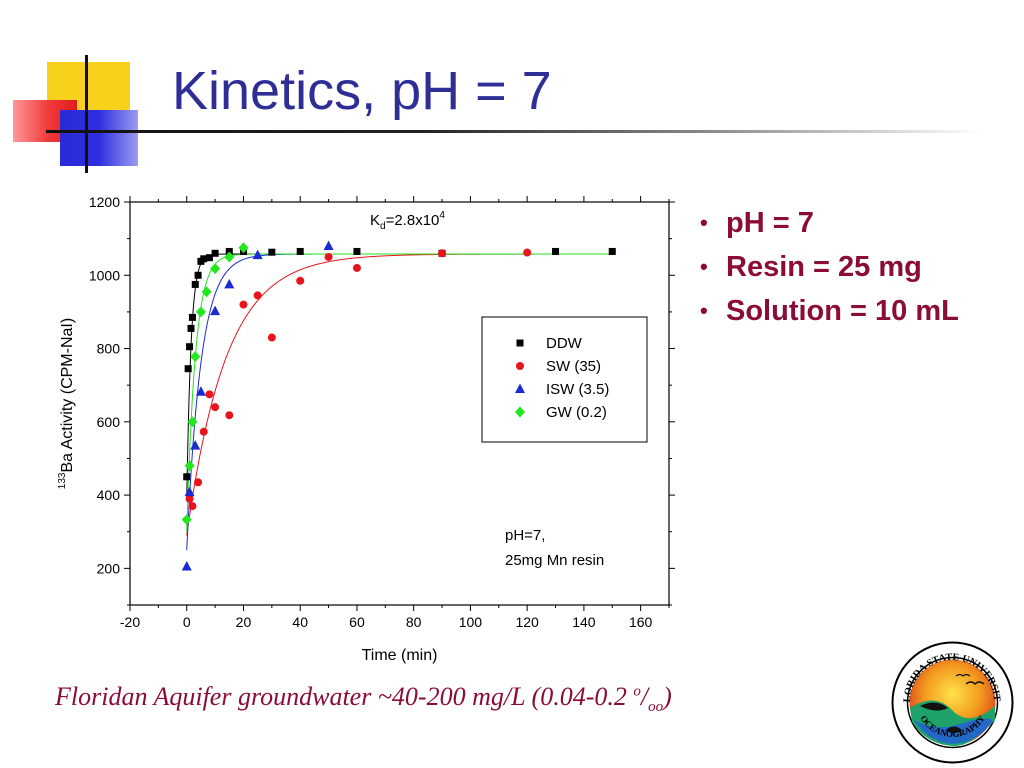 The image size is (1024, 768). Describe the element at coordinates (414, 622) in the screenshot. I see `x-tick-label: 80` at that location.